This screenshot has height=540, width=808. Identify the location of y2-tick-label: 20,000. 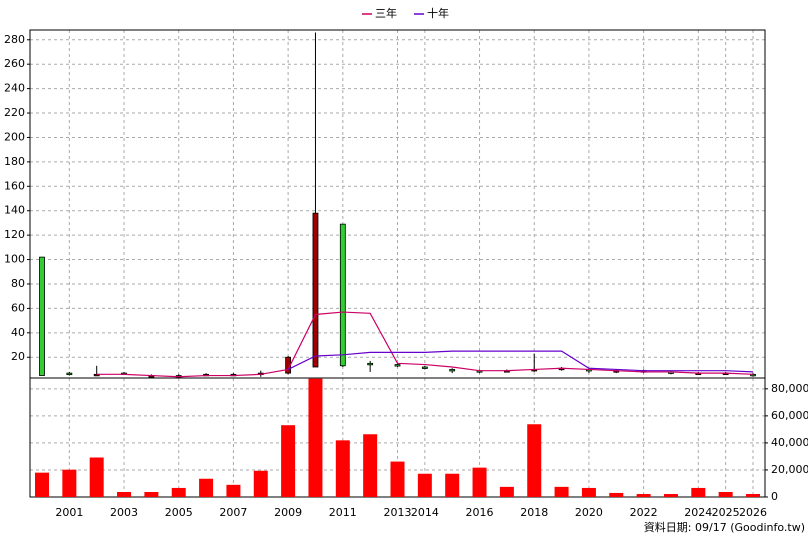
(789, 469).